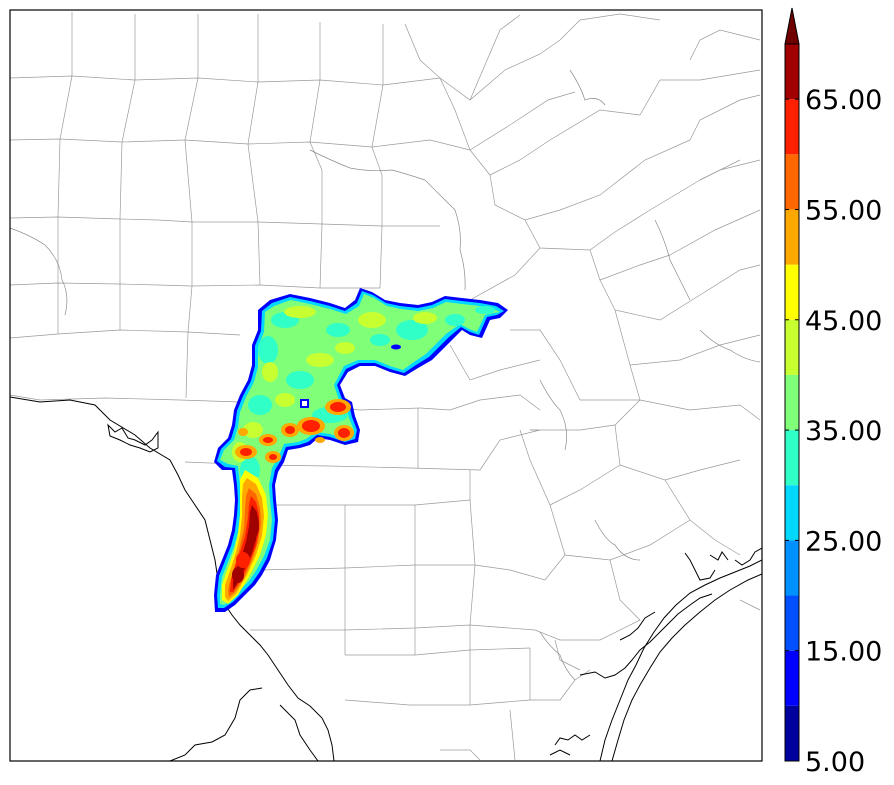 This screenshot has width=894, height=785. What do you see at coordinates (843, 210) in the screenshot?
I see `colorbar-tick-label: 55.00` at bounding box center [843, 210].